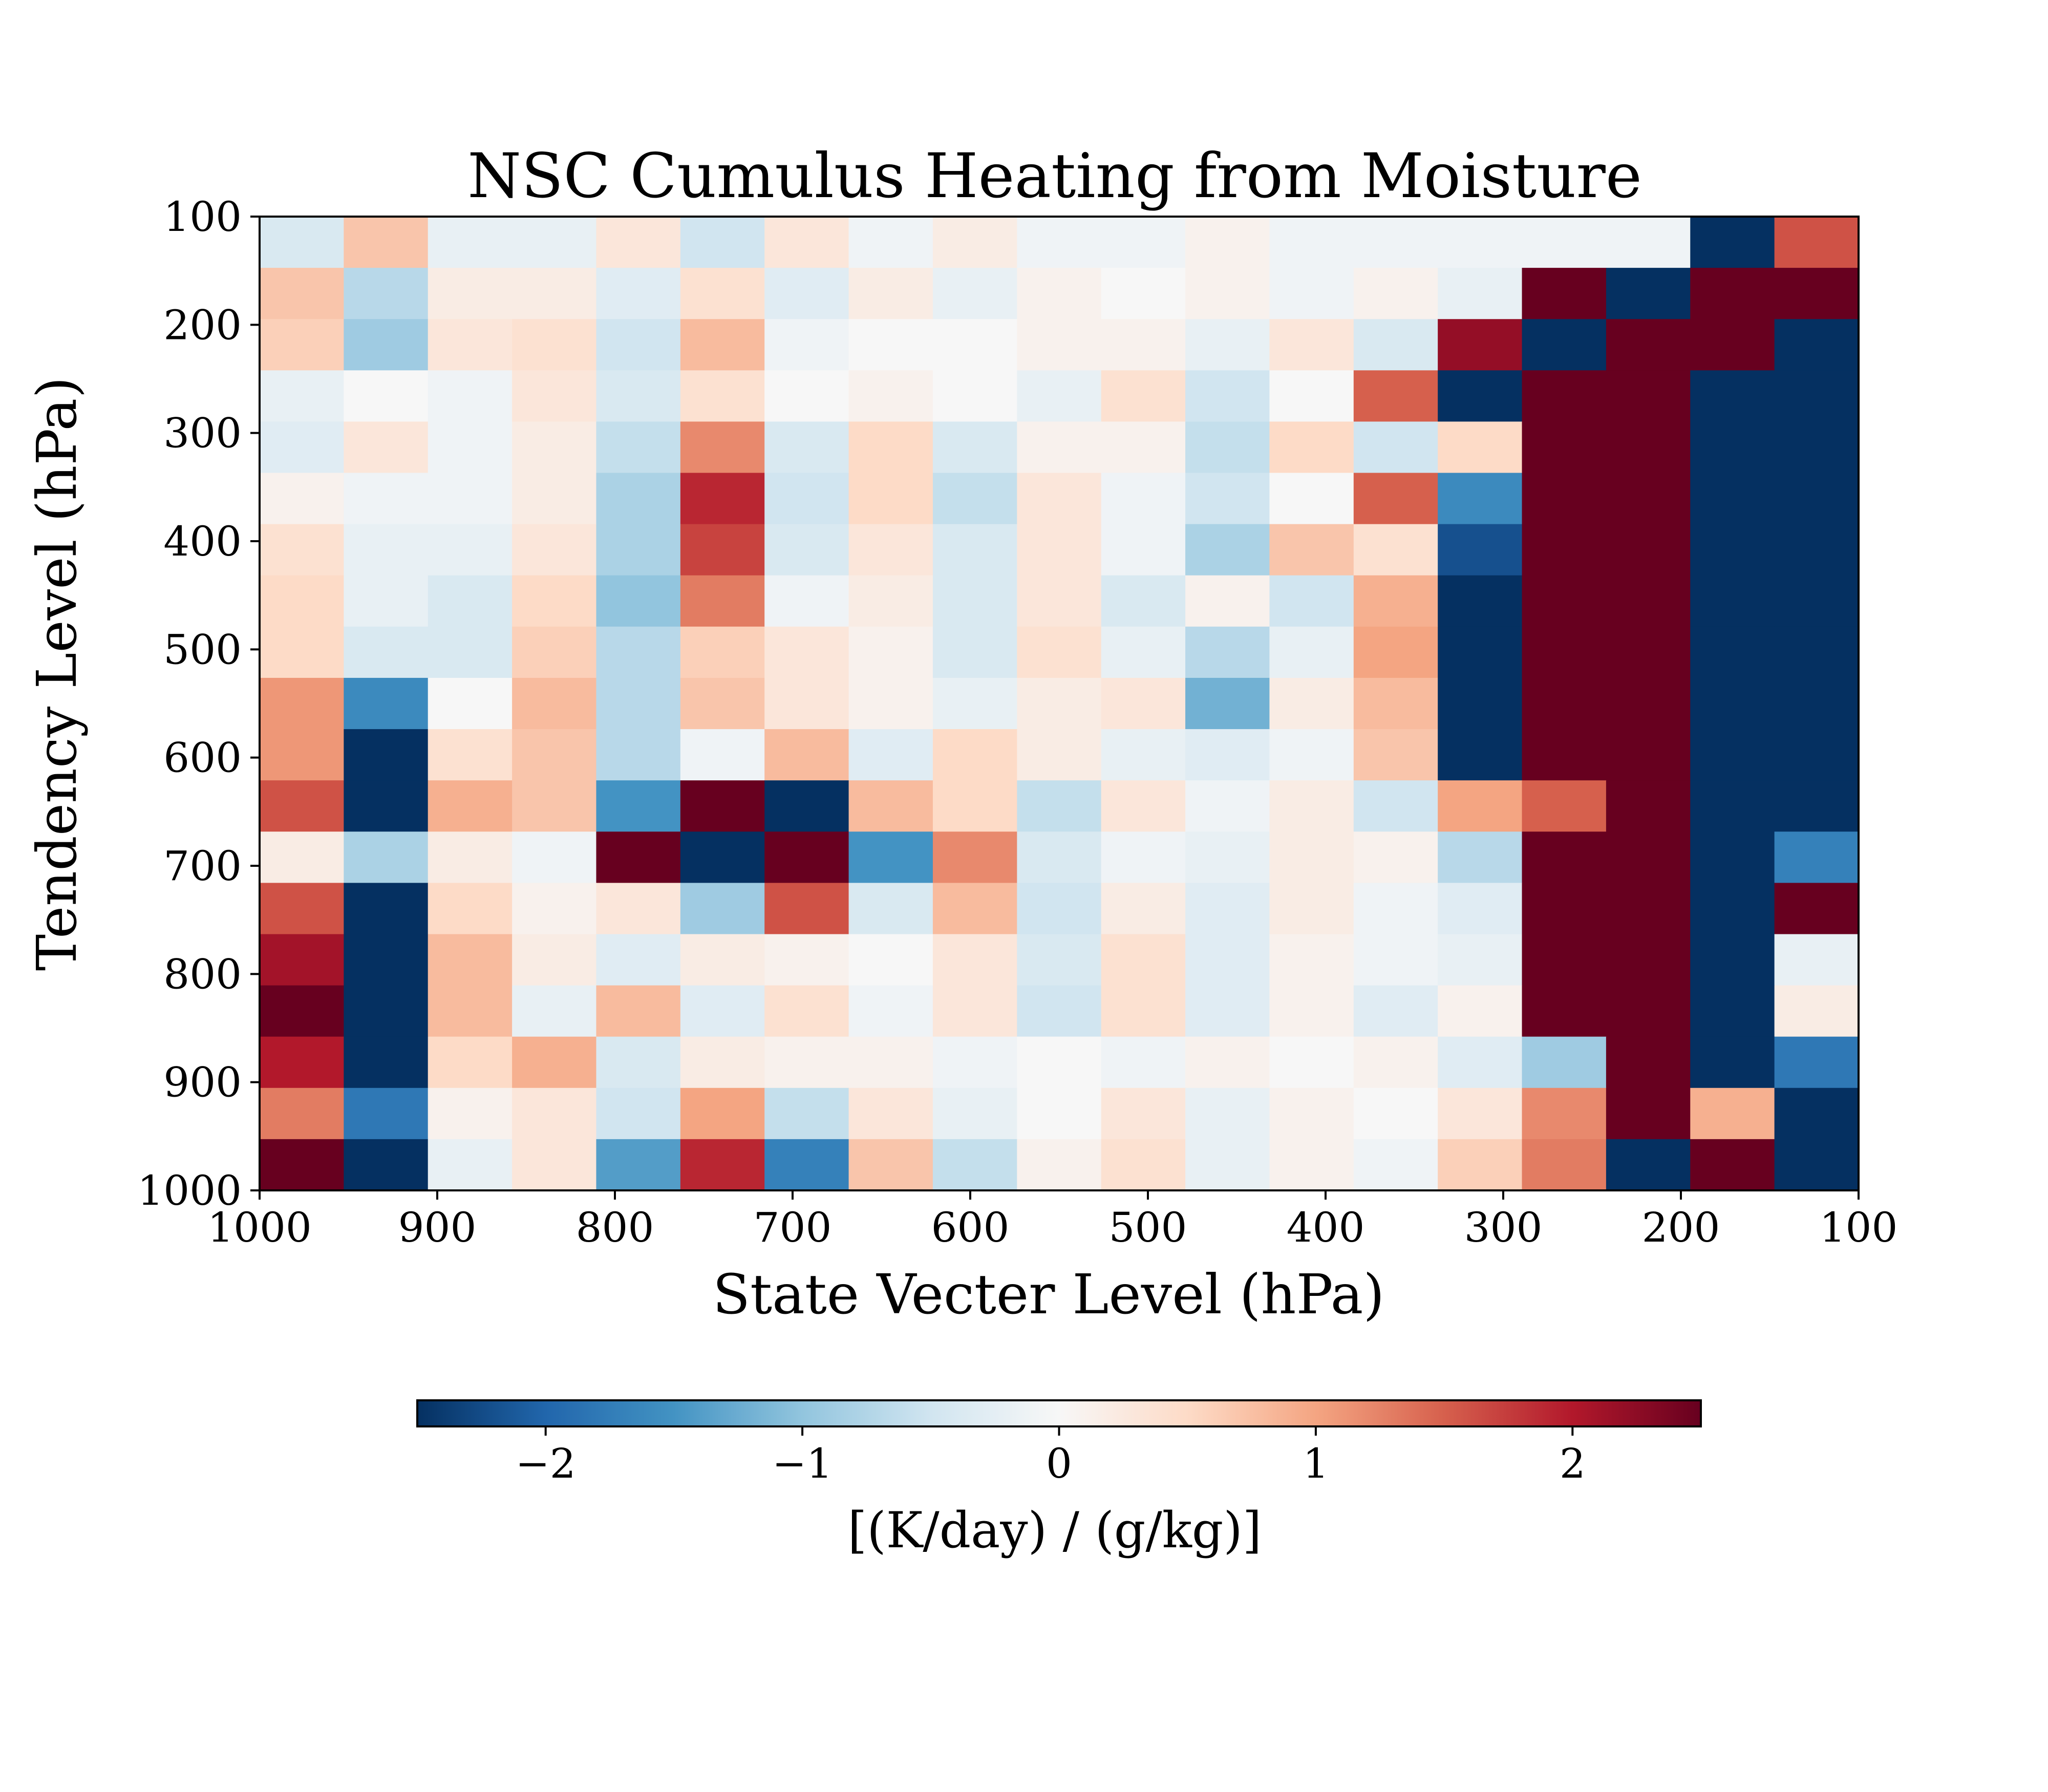  I want to click on y-tick-label: 600, so click(202, 758).